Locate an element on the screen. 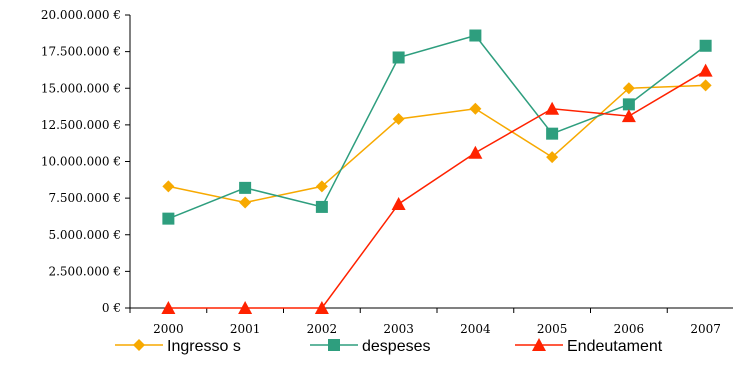 This screenshot has height=381, width=733. x-axis-ticks: 2000 2001 2002 2003 2004 2005 2006 2007 is located at coordinates (425, 322).